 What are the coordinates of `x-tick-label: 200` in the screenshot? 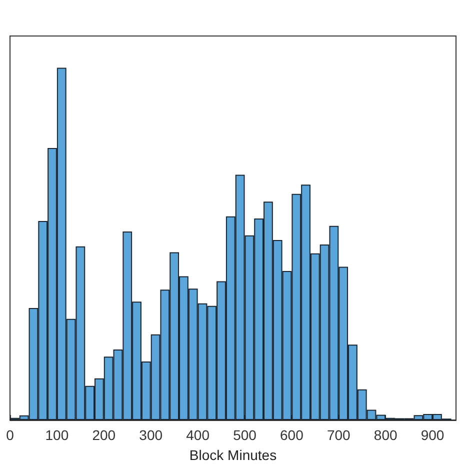 It's located at (104, 435).